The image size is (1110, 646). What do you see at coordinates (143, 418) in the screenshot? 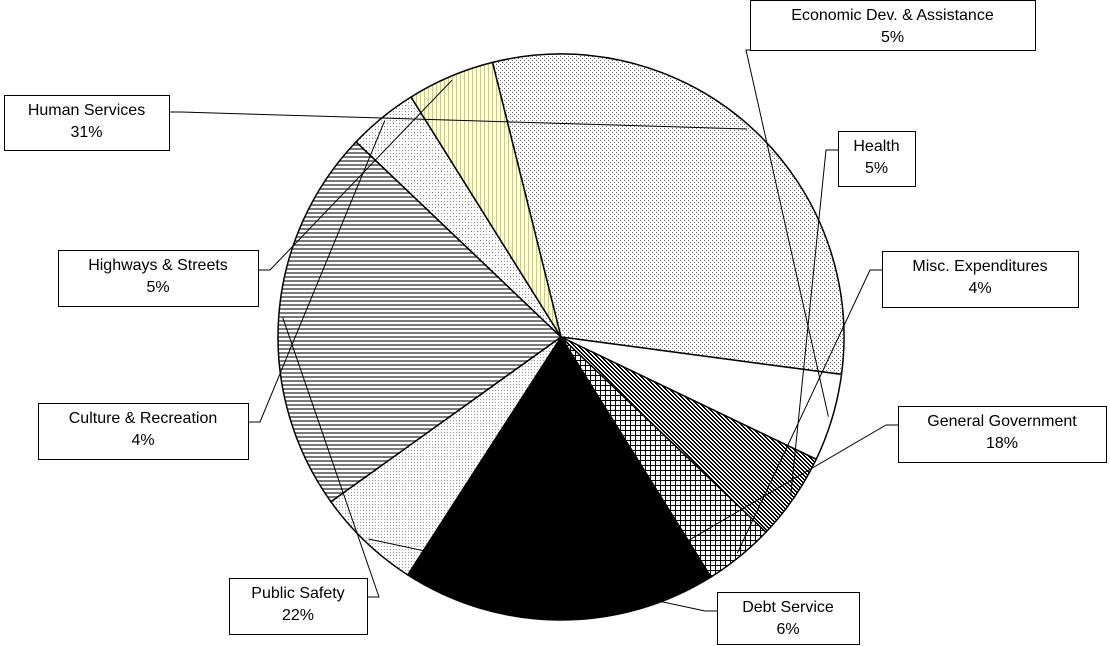
I see `slice-label: Culture & Recreation` at bounding box center [143, 418].